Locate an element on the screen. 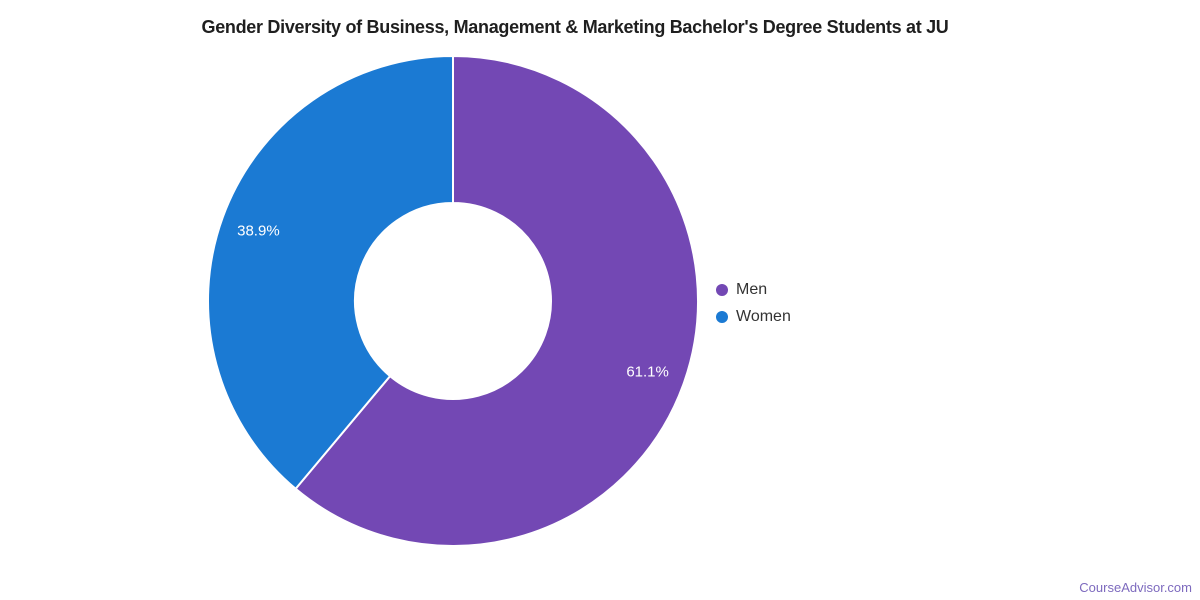 The image size is (1200, 600). legend-item-men: Men is located at coordinates (753, 289).